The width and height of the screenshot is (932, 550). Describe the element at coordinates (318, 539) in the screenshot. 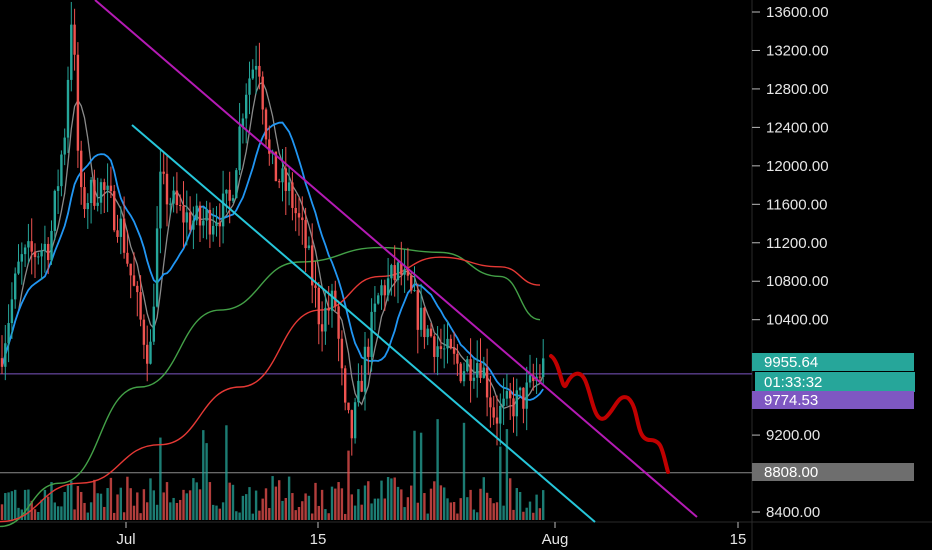

I see `x-tick-label: 15` at that location.